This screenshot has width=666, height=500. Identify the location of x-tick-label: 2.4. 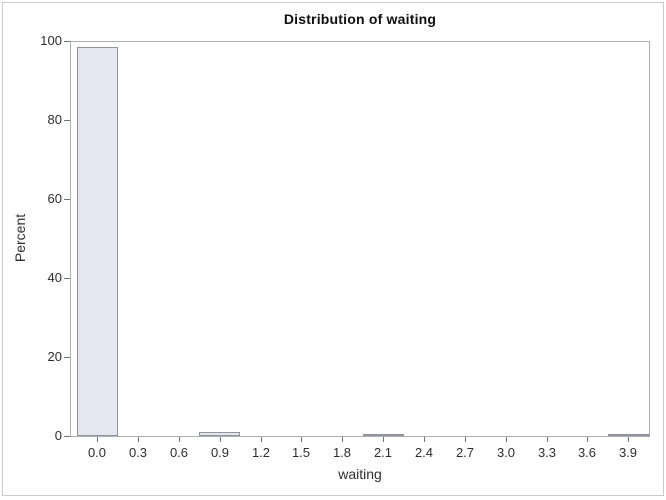
(424, 452).